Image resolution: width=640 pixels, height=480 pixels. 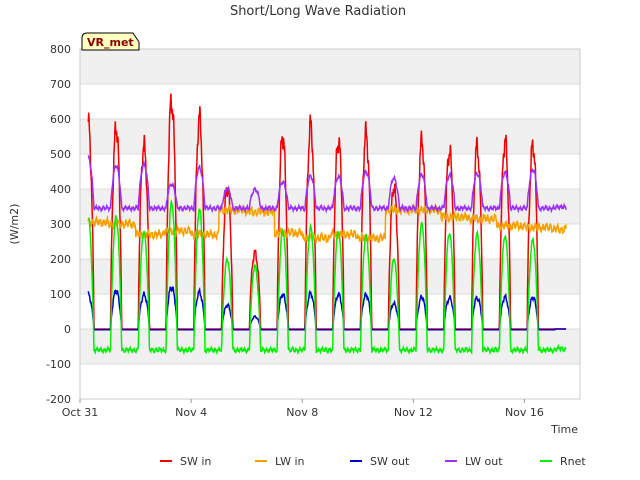 What do you see at coordinates (58, 399) in the screenshot?
I see `y-tick-label: -200` at bounding box center [58, 399].